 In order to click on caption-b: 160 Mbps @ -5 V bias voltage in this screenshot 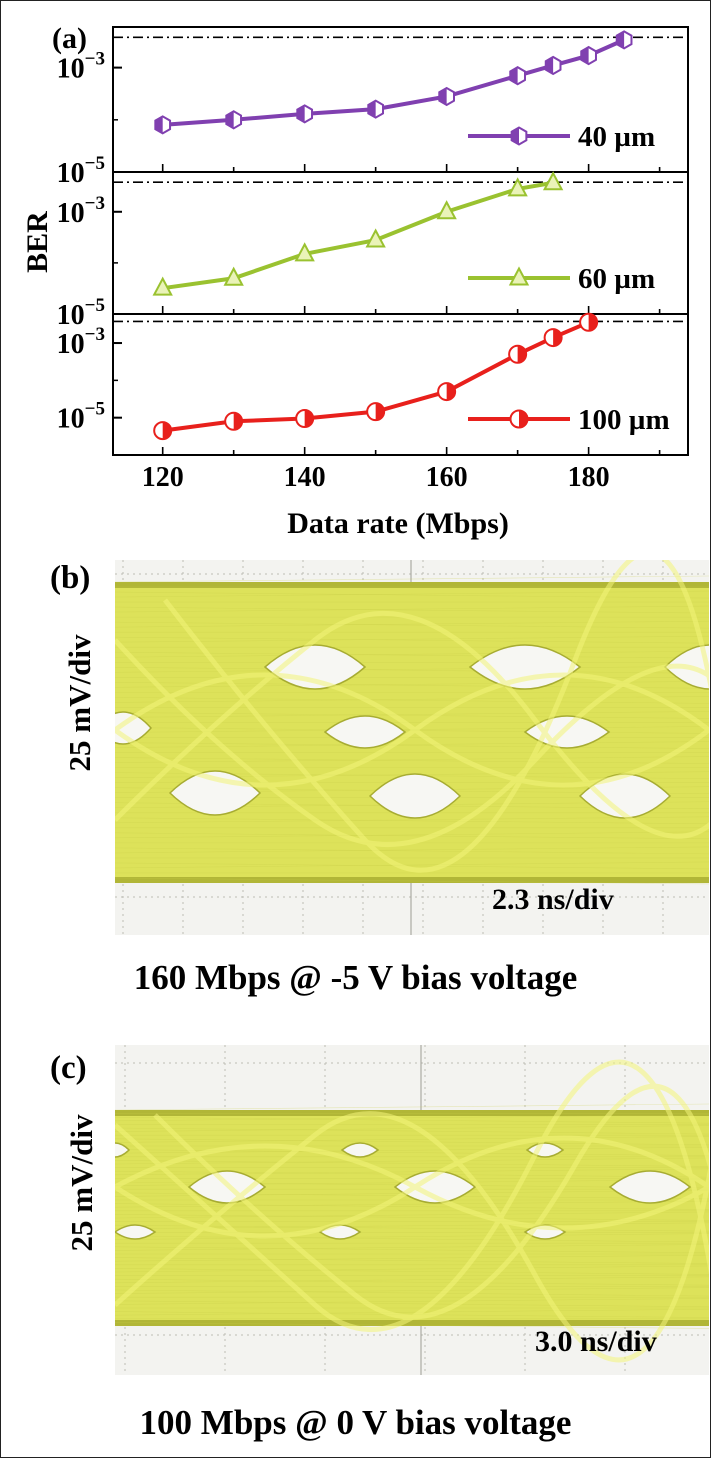, I will do `click(355, 977)`.